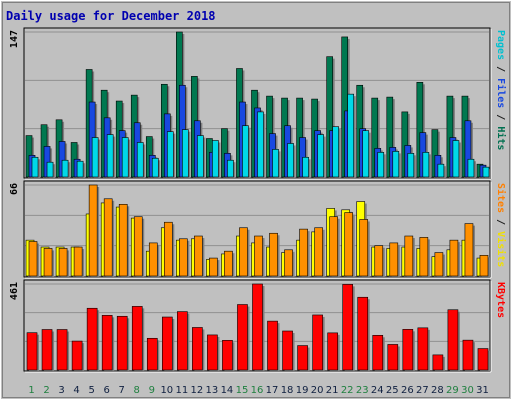  What do you see at coordinates (46, 390) in the screenshot?
I see `day-label-2: 2` at bounding box center [46, 390].